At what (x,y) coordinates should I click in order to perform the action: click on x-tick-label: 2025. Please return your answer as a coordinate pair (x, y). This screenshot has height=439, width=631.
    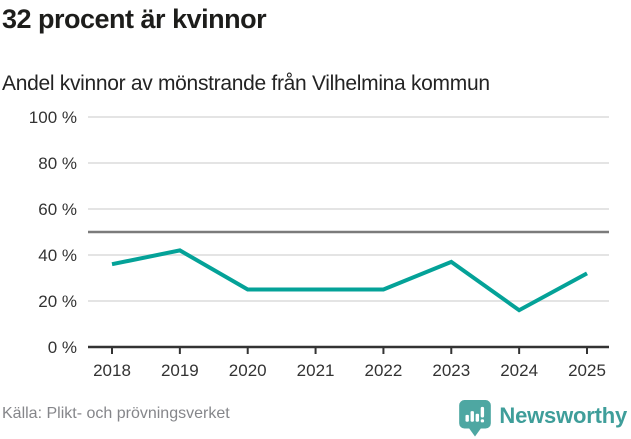
    Looking at the image, I should click on (587, 370).